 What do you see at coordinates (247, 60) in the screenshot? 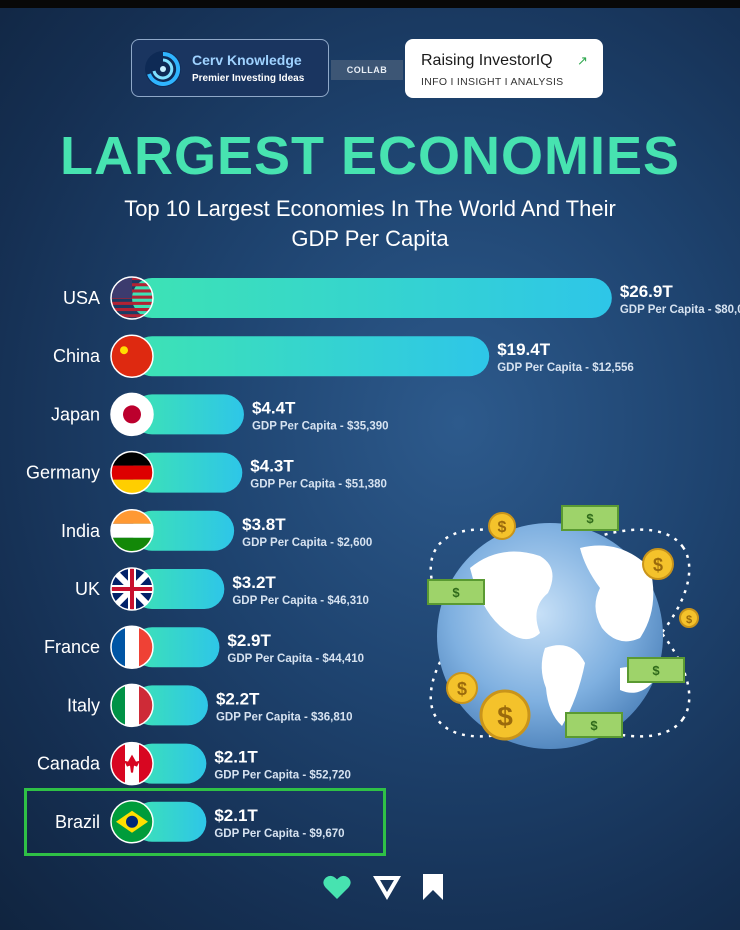
I see `brand-left-name: Cerv Knowledge` at bounding box center [247, 60].